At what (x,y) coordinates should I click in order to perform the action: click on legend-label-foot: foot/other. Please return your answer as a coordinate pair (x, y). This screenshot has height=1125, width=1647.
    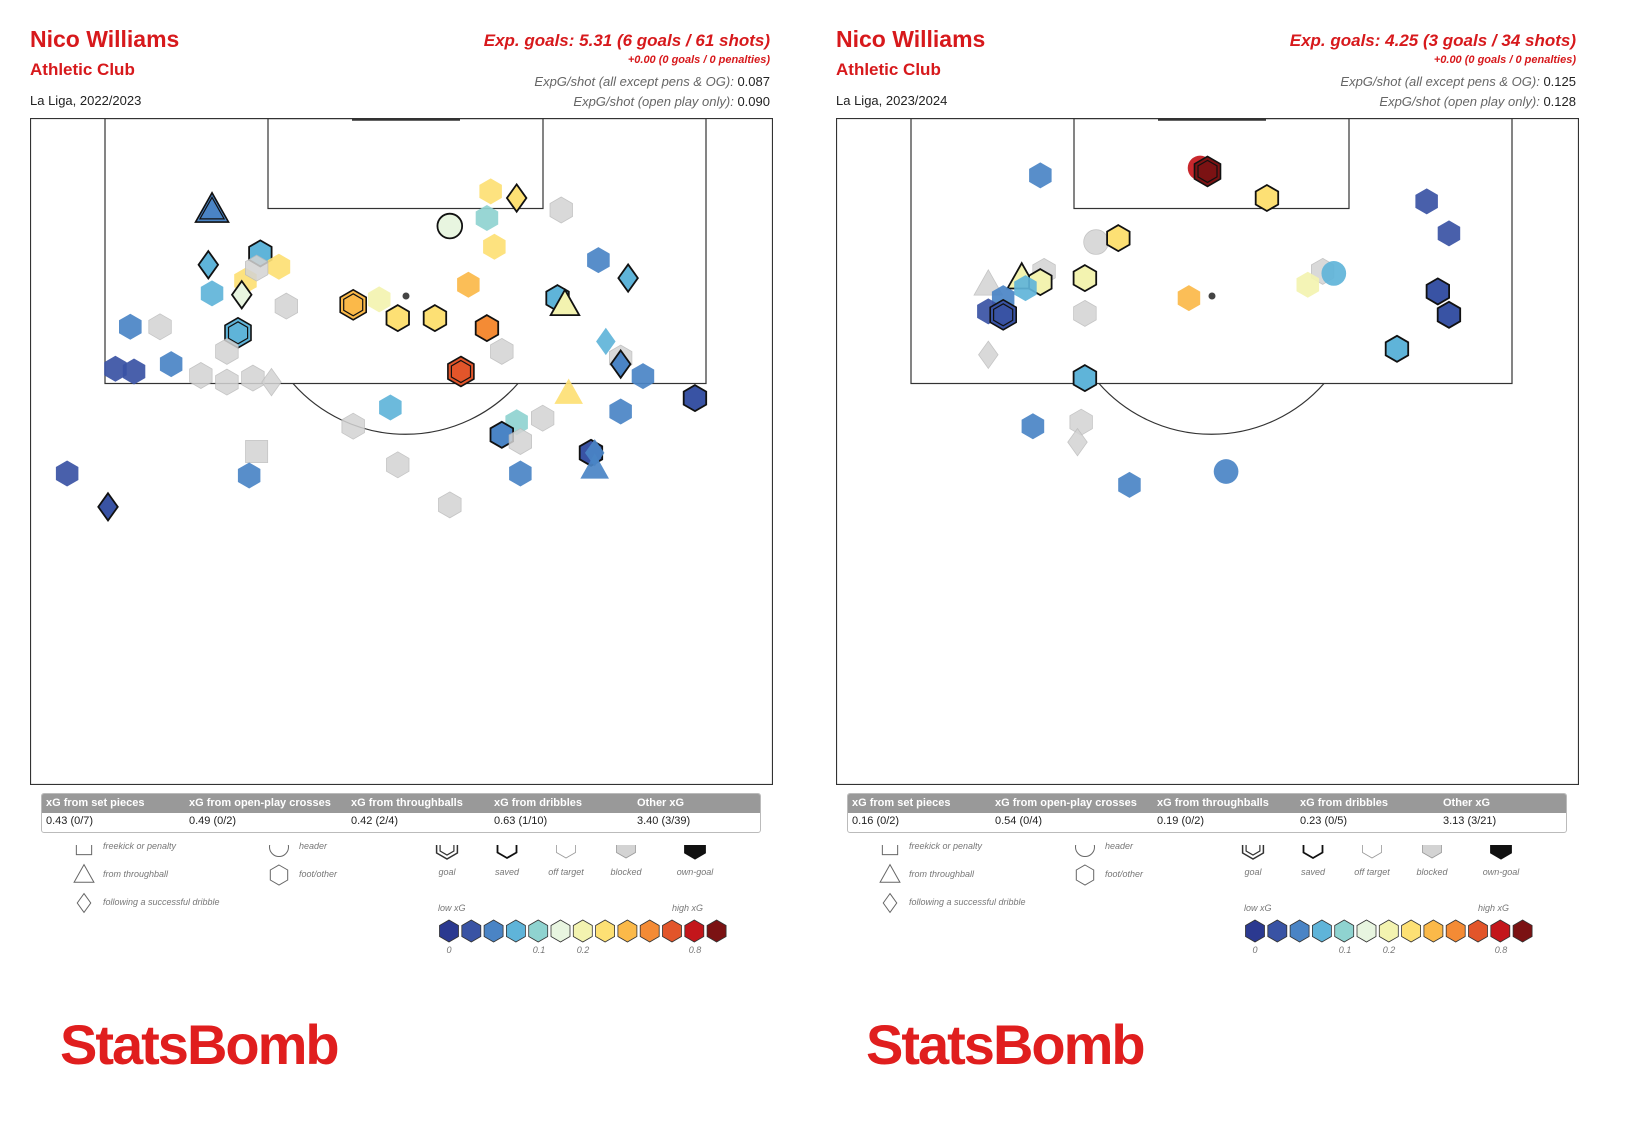
    Looking at the image, I should click on (1124, 874).